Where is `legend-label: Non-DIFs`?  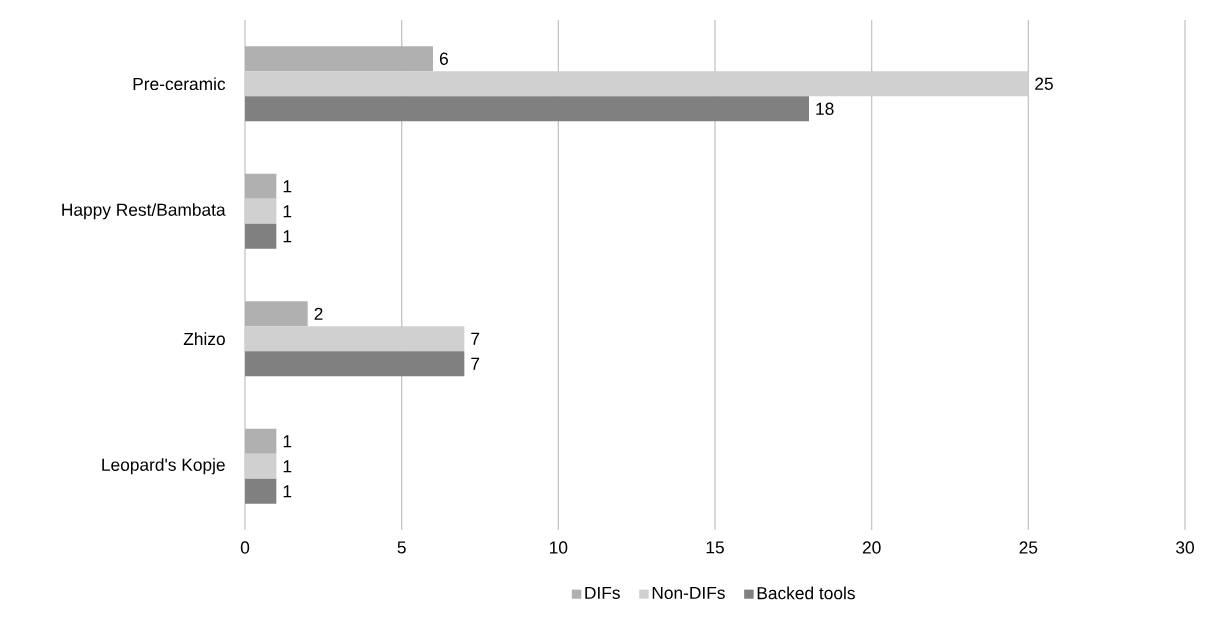 legend-label: Non-DIFs is located at coordinates (688, 593).